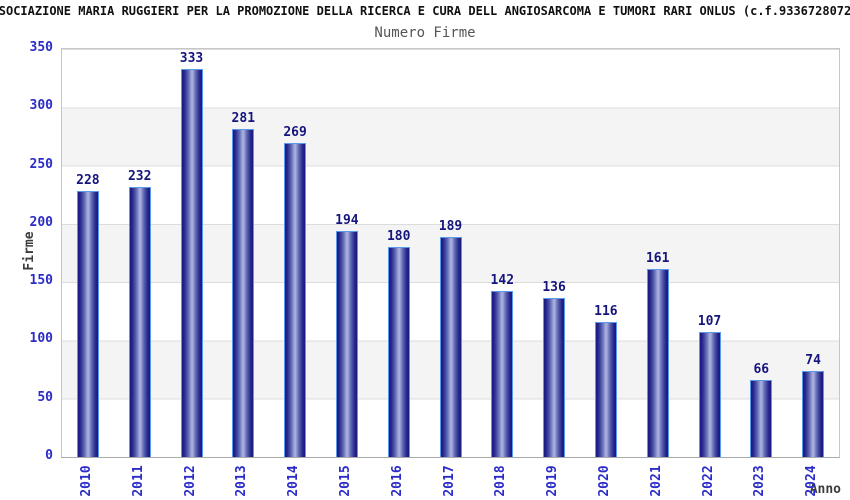 The height and width of the screenshot is (500, 850). I want to click on x-tick-label: 2019, so click(553, 481).